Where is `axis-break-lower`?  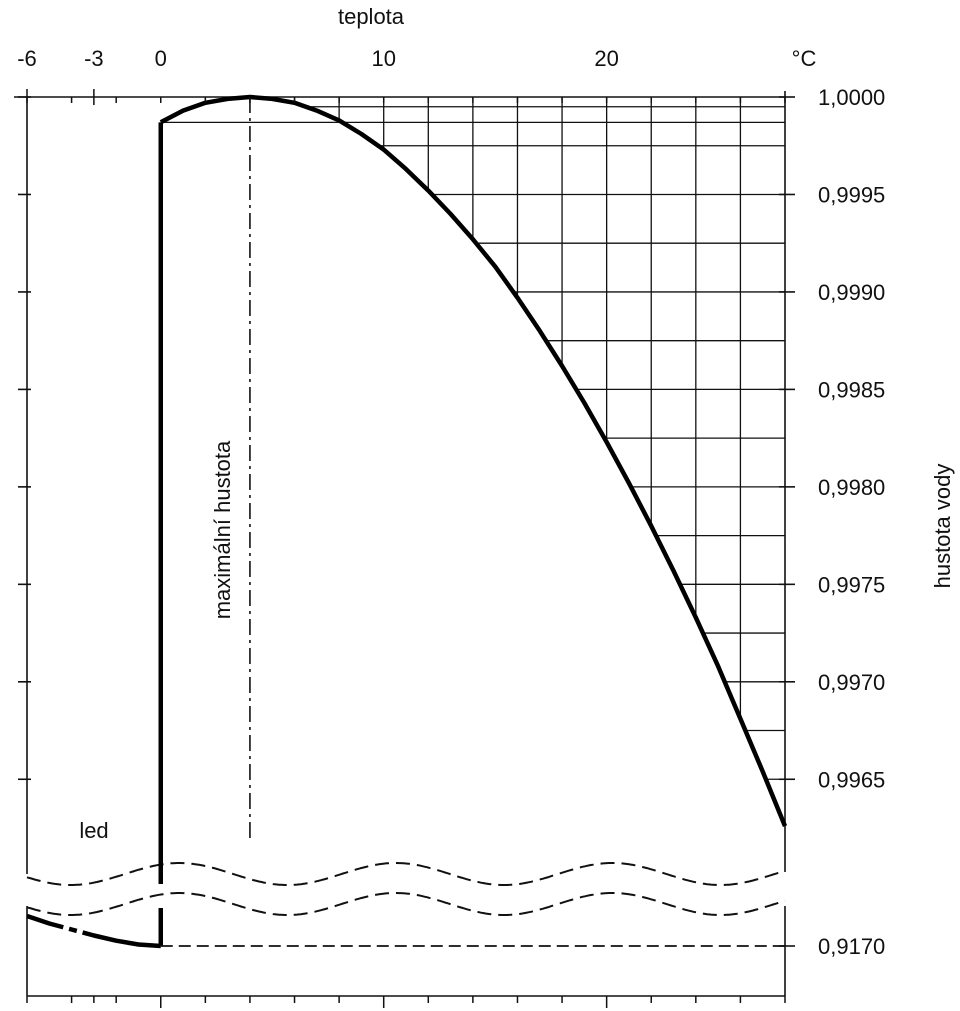 axis-break-lower is located at coordinates (406, 904).